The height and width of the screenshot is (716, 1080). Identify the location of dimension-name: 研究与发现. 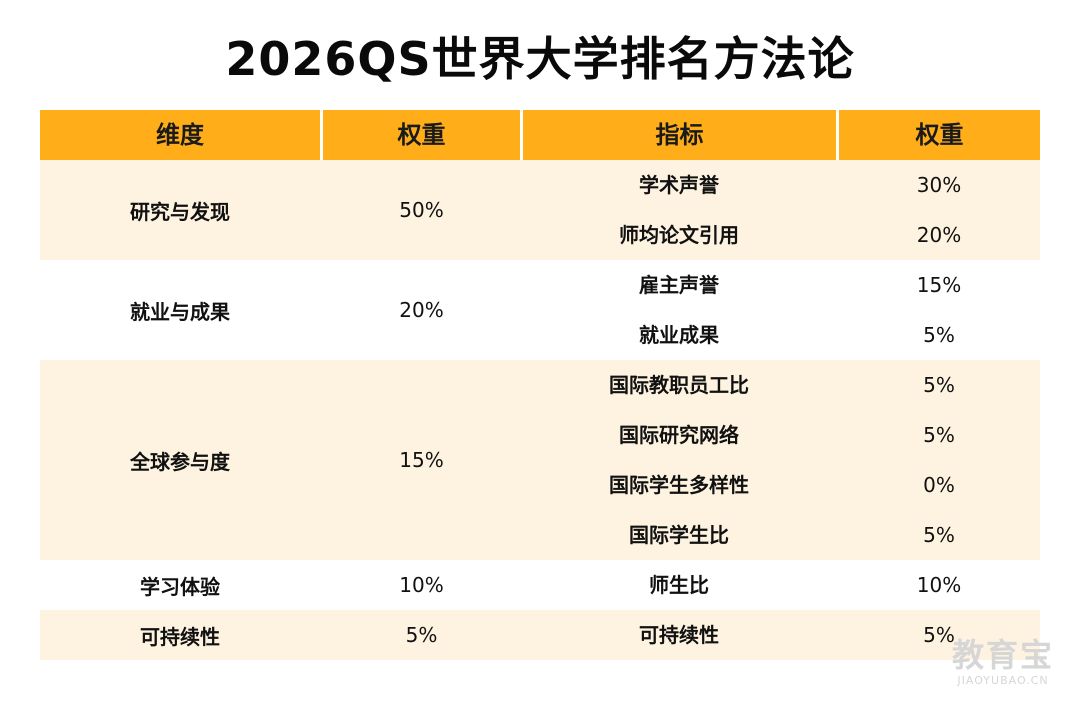
(180, 211).